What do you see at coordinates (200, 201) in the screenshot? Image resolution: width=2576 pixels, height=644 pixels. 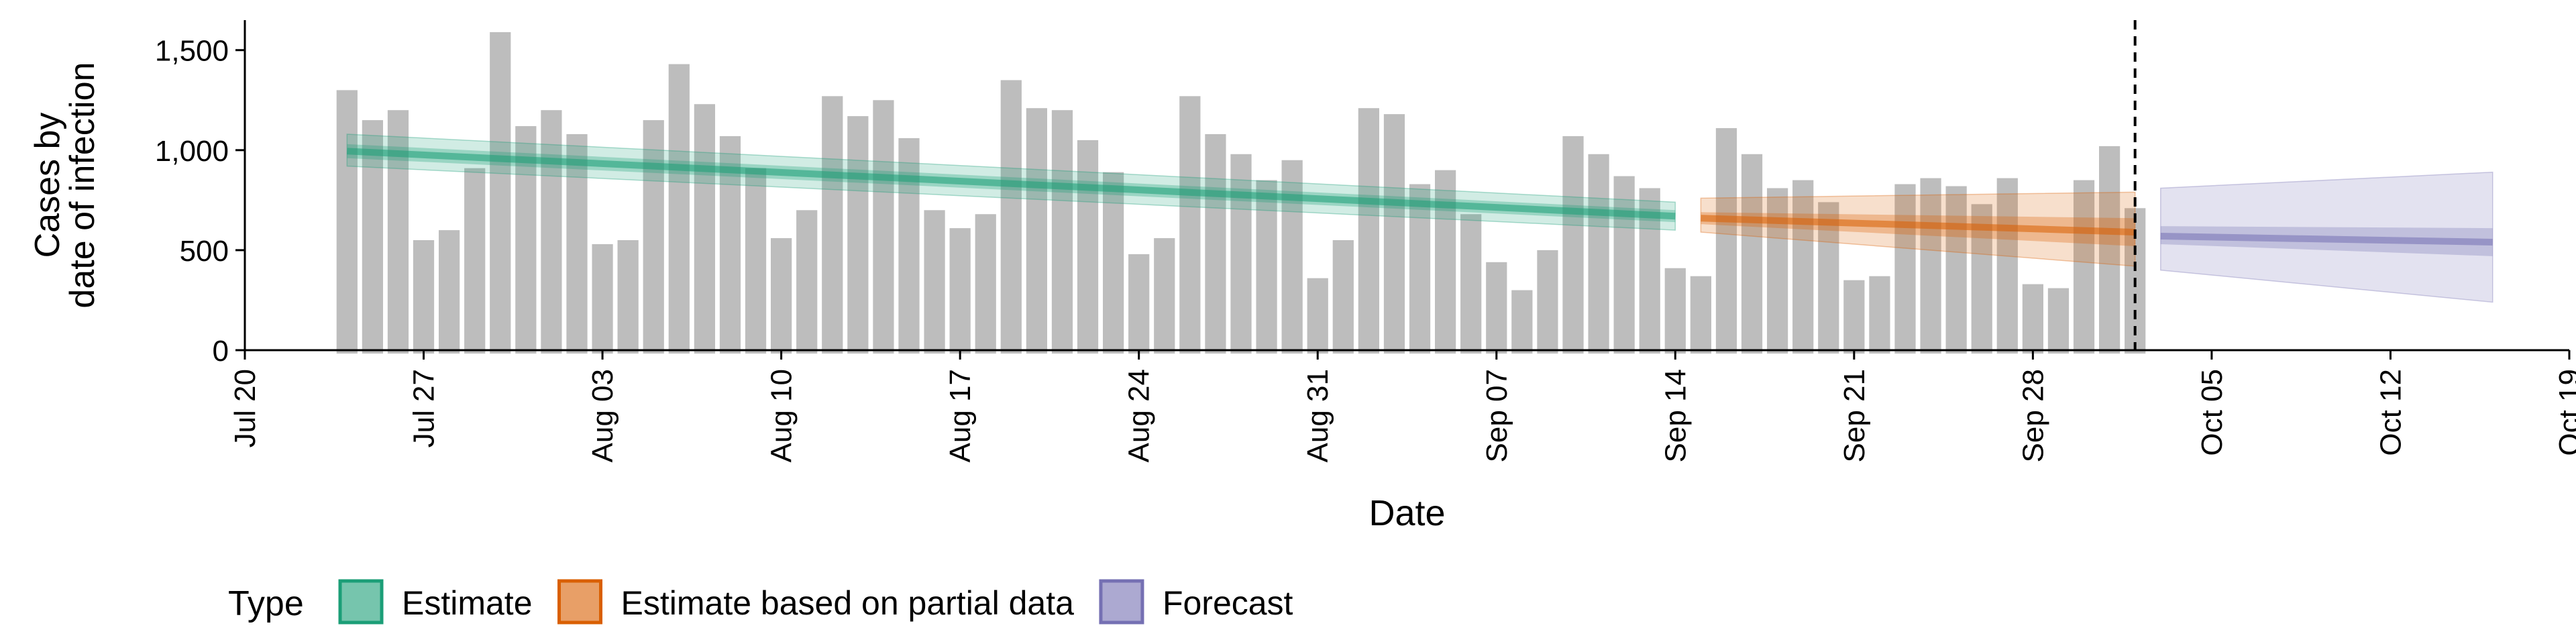 I see `y-ticks: 0 500 1,000 1,500` at bounding box center [200, 201].